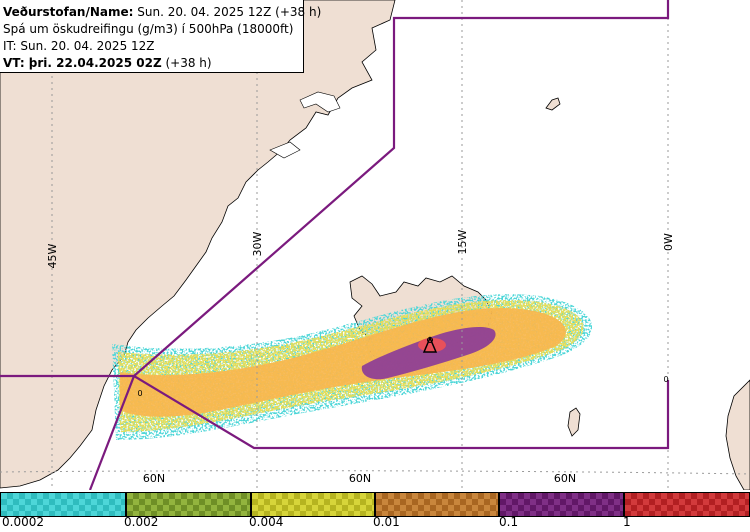  Describe the element at coordinates (462, 241) in the screenshot. I see `longitude-label: 15W` at that location.